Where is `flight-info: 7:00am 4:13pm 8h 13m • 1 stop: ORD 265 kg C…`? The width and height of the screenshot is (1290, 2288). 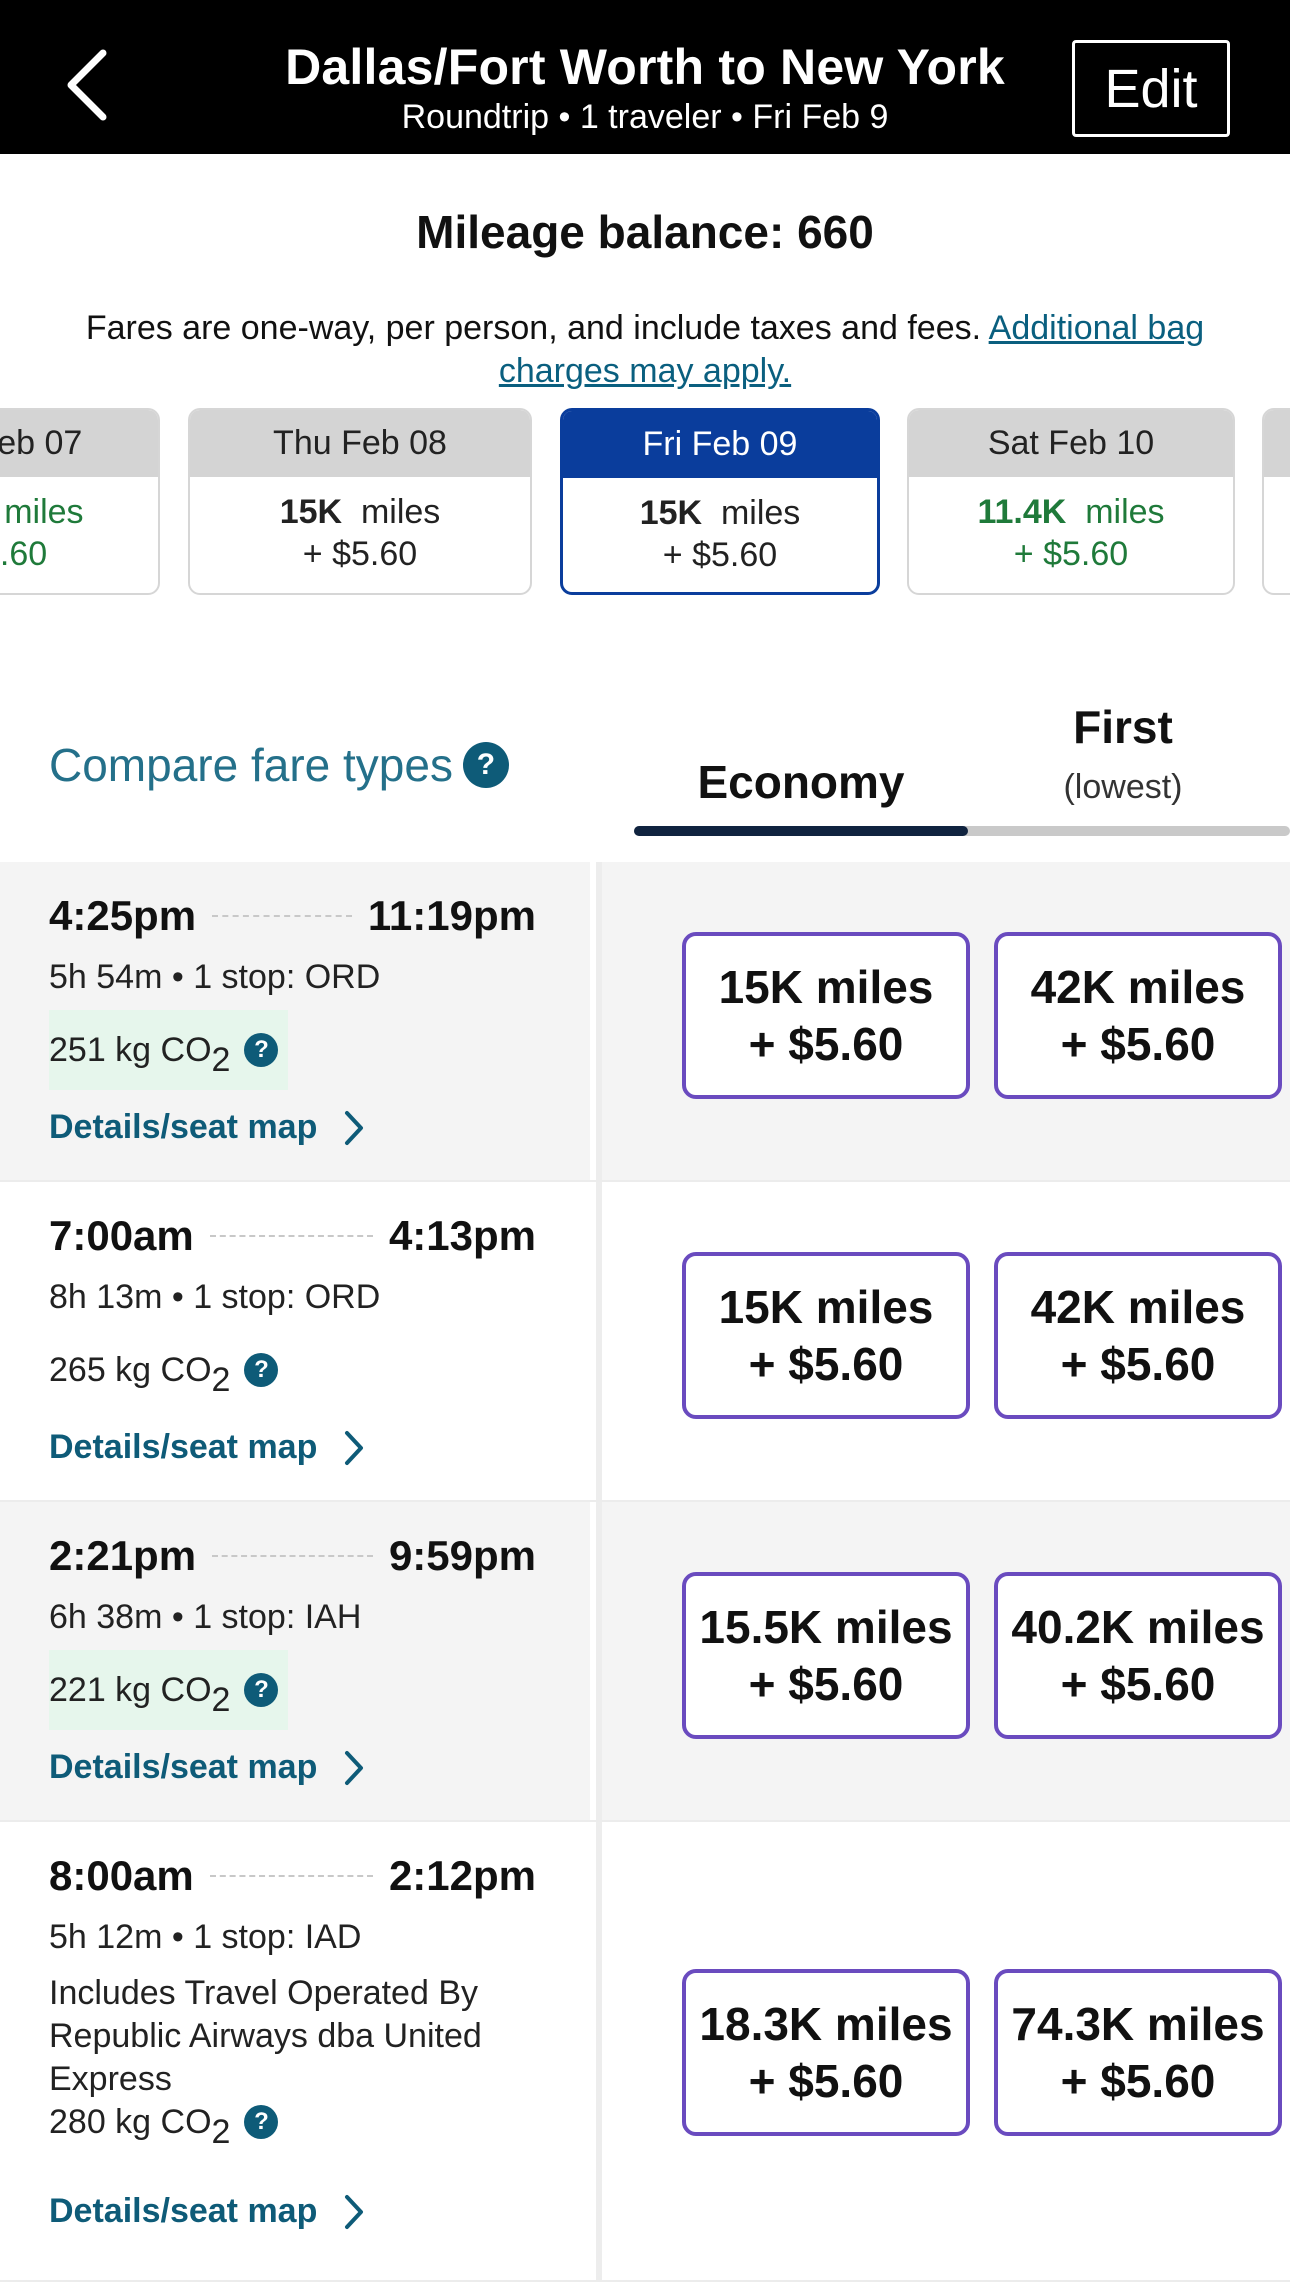 flight-info: 7:00am 4:13pm 8h 13m • 1 stop: ORD 265 kg C… is located at coordinates (295, 1341).